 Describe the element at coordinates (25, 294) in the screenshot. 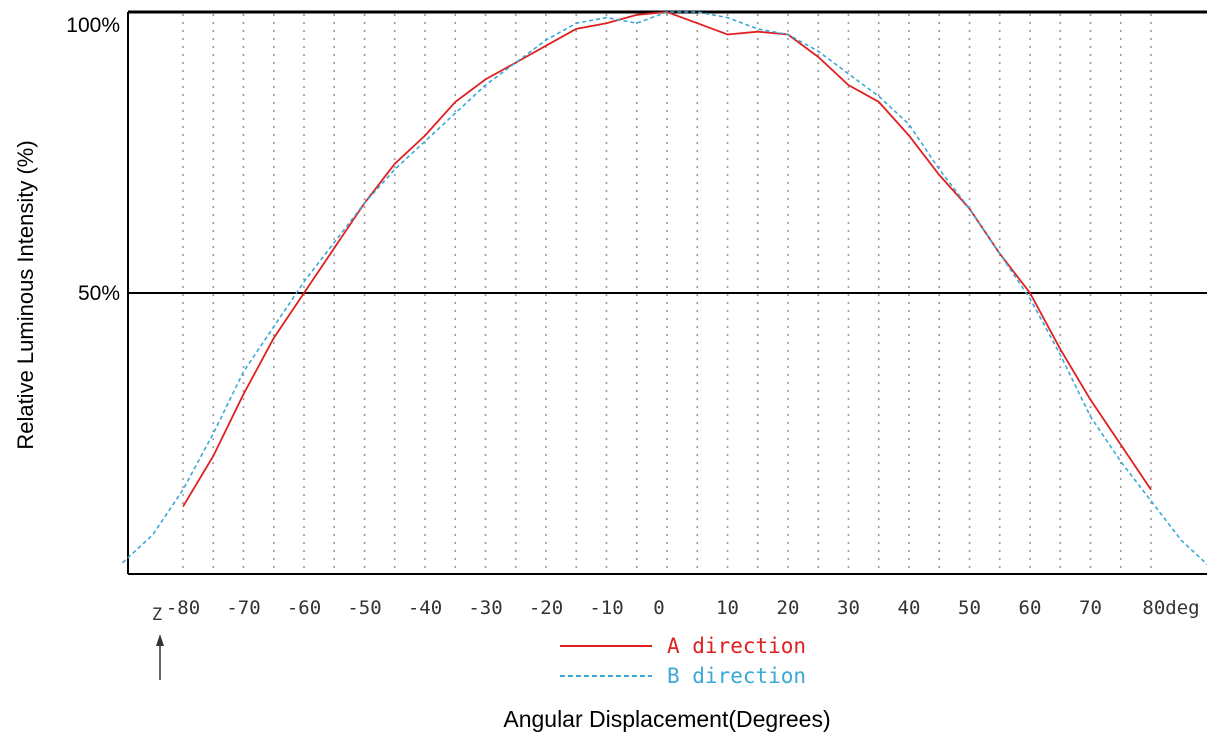

I see `y-axis-label: Relative Luminous Intensity (%)` at that location.